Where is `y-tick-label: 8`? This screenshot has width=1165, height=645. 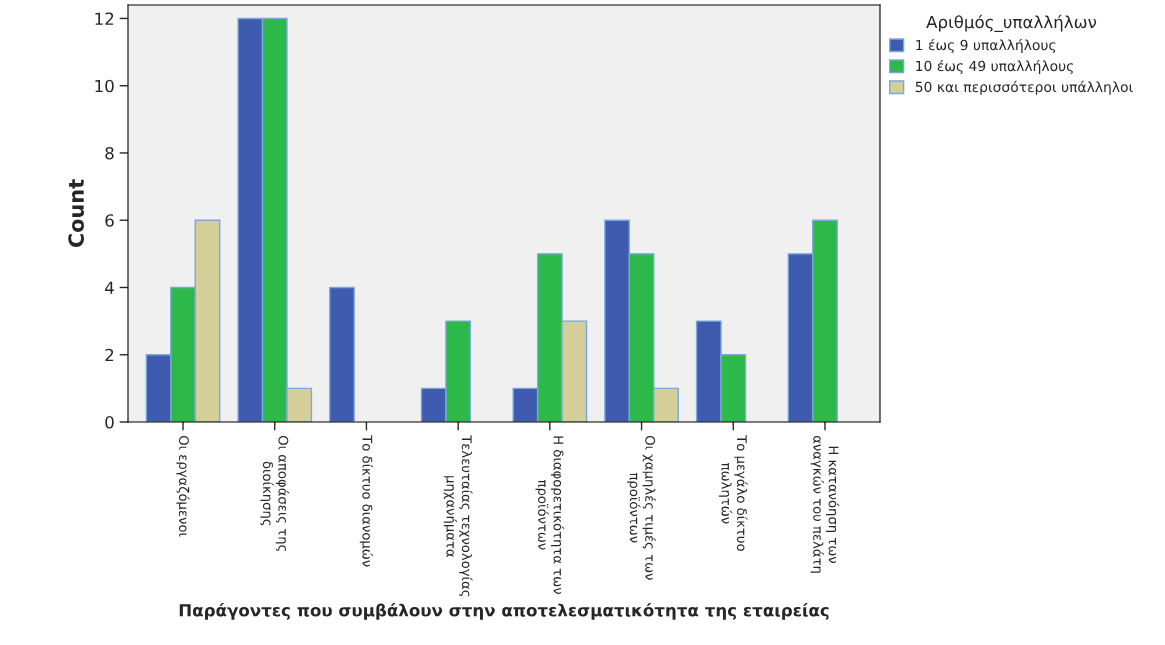
y-tick-label: 8 is located at coordinates (109, 153).